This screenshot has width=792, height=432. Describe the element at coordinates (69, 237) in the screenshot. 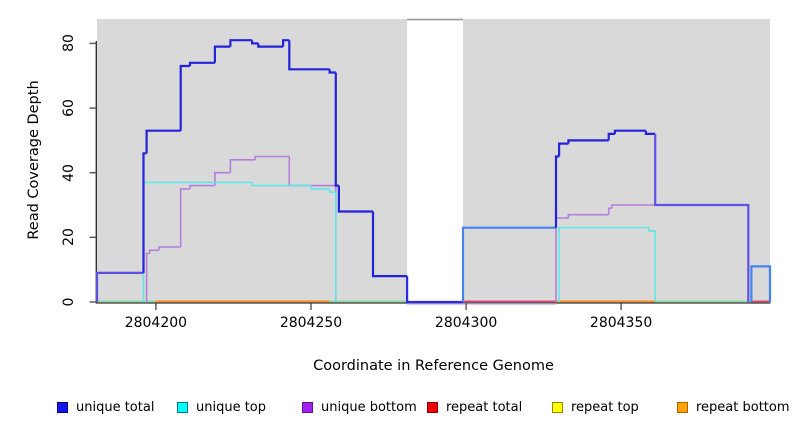

I see `y-tick-label: 20` at that location.